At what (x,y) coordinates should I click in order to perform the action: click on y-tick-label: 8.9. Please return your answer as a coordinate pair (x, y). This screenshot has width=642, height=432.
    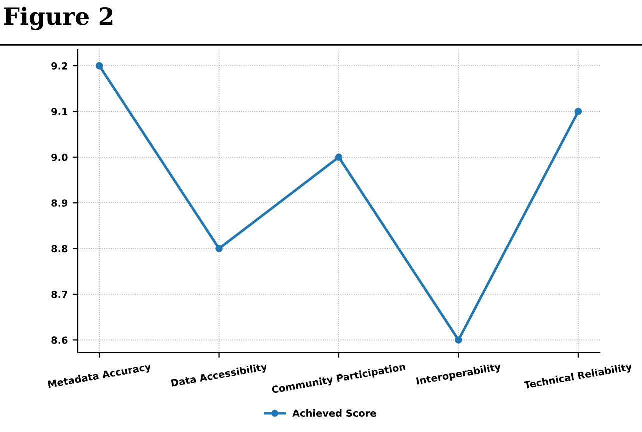
    Looking at the image, I should click on (60, 203).